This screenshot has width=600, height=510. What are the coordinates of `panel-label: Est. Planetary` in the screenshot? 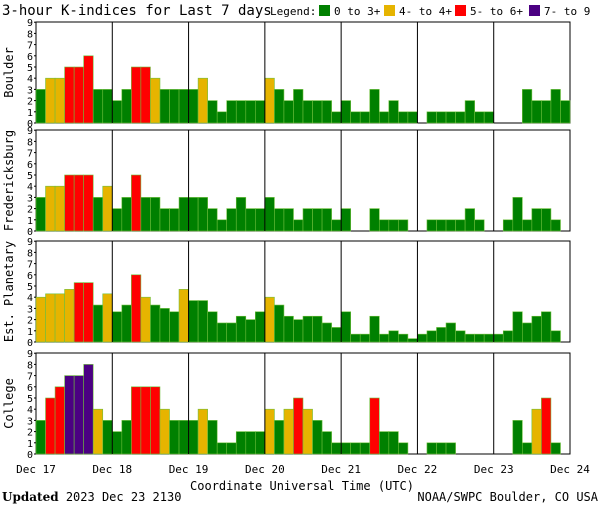 It's located at (9, 291).